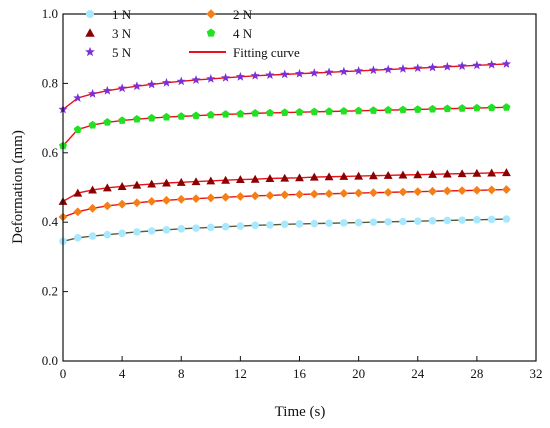  I want to click on x-tick-label: 8, so click(181, 373).